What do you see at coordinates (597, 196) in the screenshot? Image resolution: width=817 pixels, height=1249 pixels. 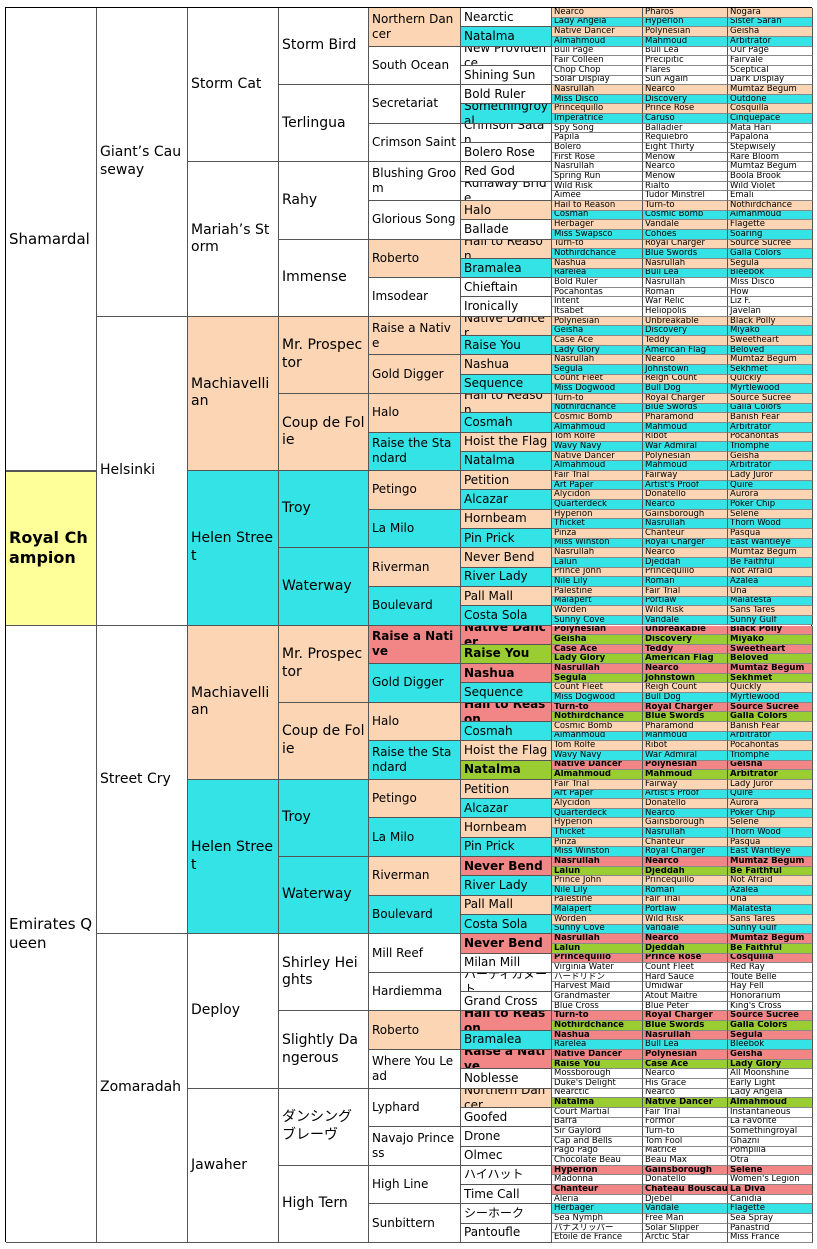 I see `ancestor-cell: Aimee` at bounding box center [597, 196].